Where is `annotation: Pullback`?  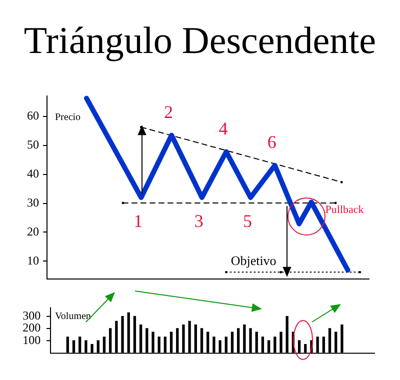 annotation: Pullback is located at coordinates (344, 210).